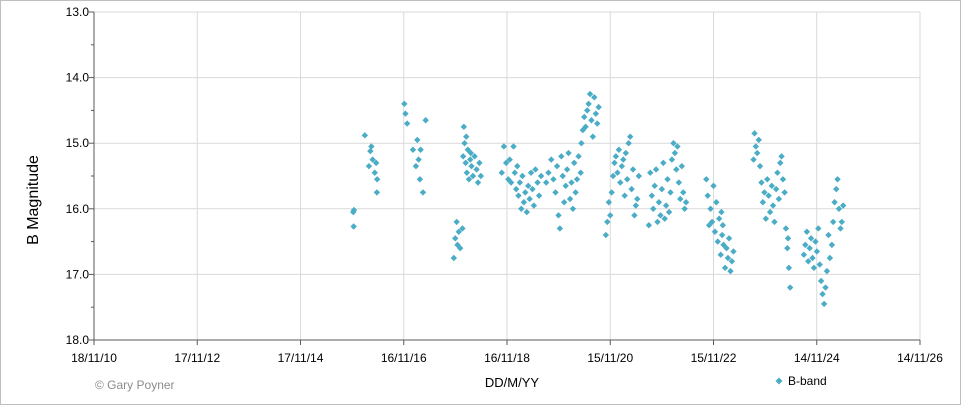 The height and width of the screenshot is (405, 961). Describe the element at coordinates (94, 358) in the screenshot. I see `x-tick-label: 18/11/10` at that location.